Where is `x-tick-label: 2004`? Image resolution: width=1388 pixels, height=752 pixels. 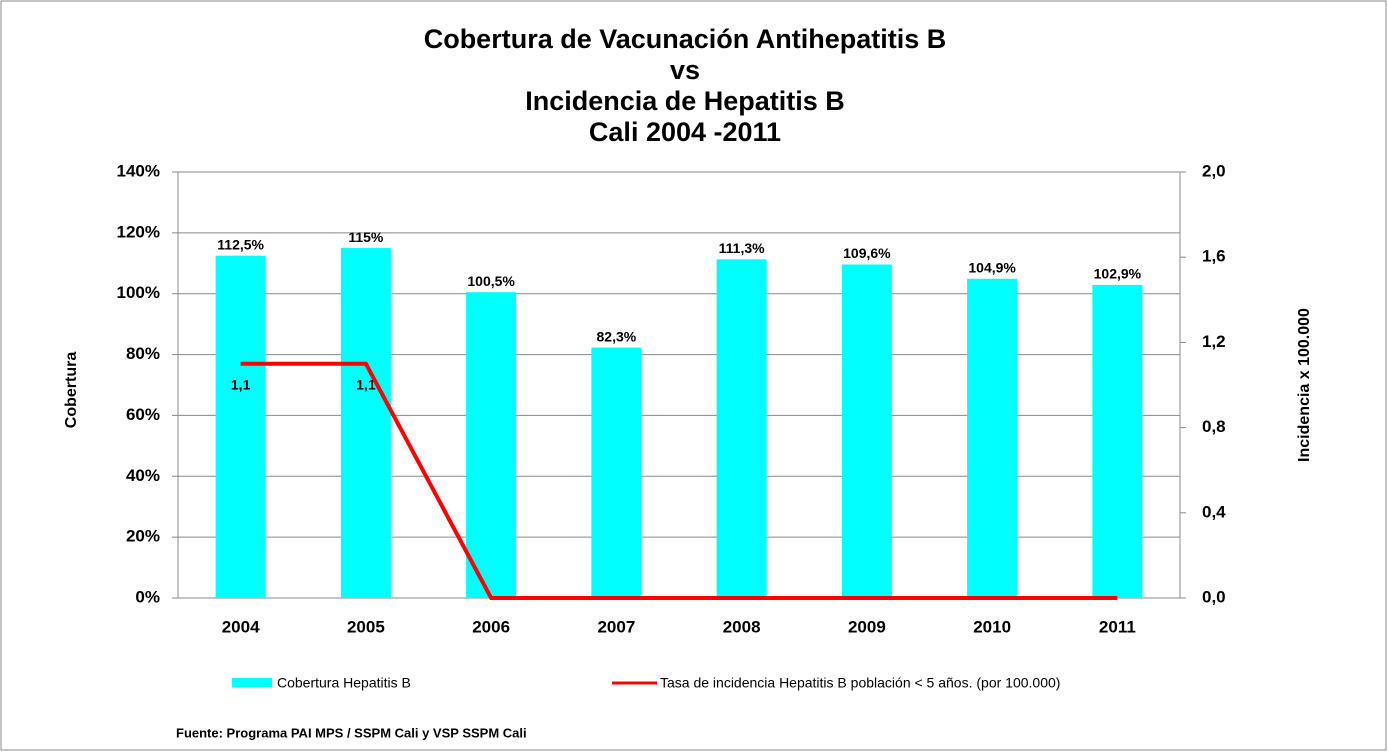 x-tick-label: 2004 is located at coordinates (241, 626).